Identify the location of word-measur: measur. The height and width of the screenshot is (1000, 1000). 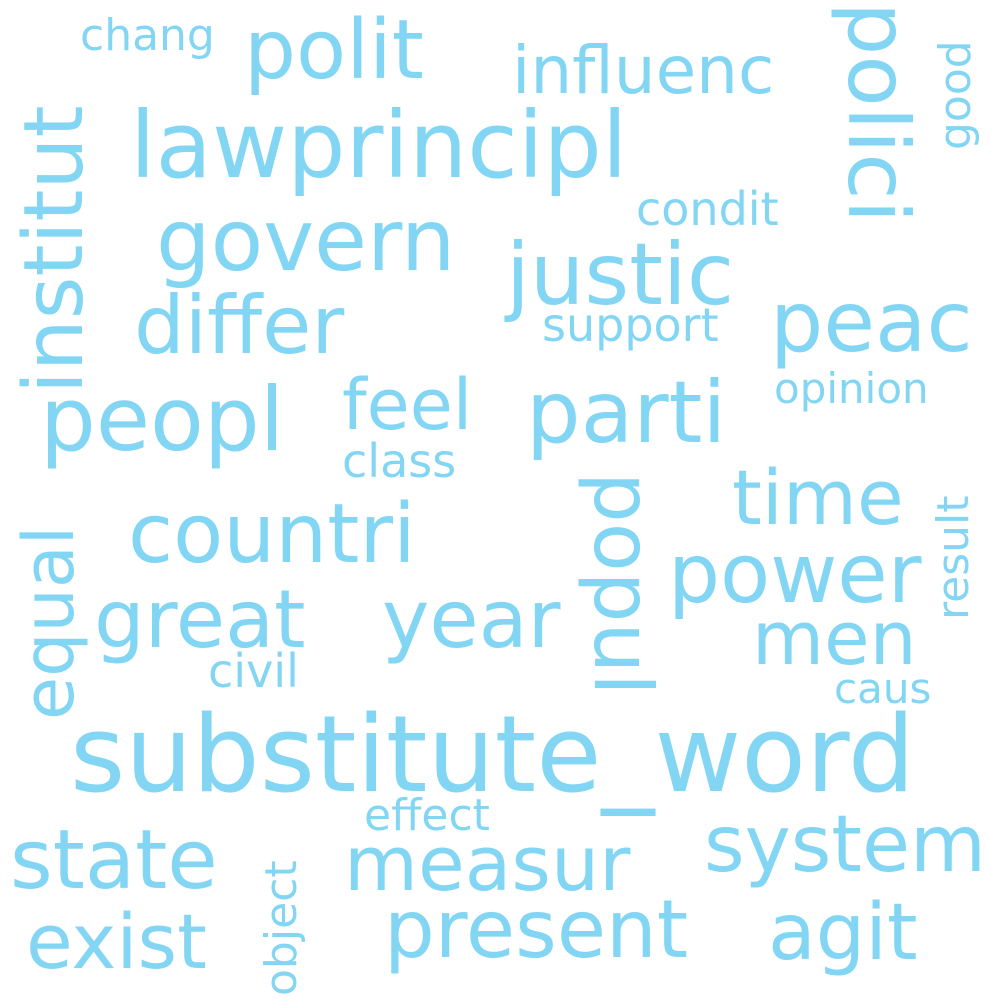
(487, 863).